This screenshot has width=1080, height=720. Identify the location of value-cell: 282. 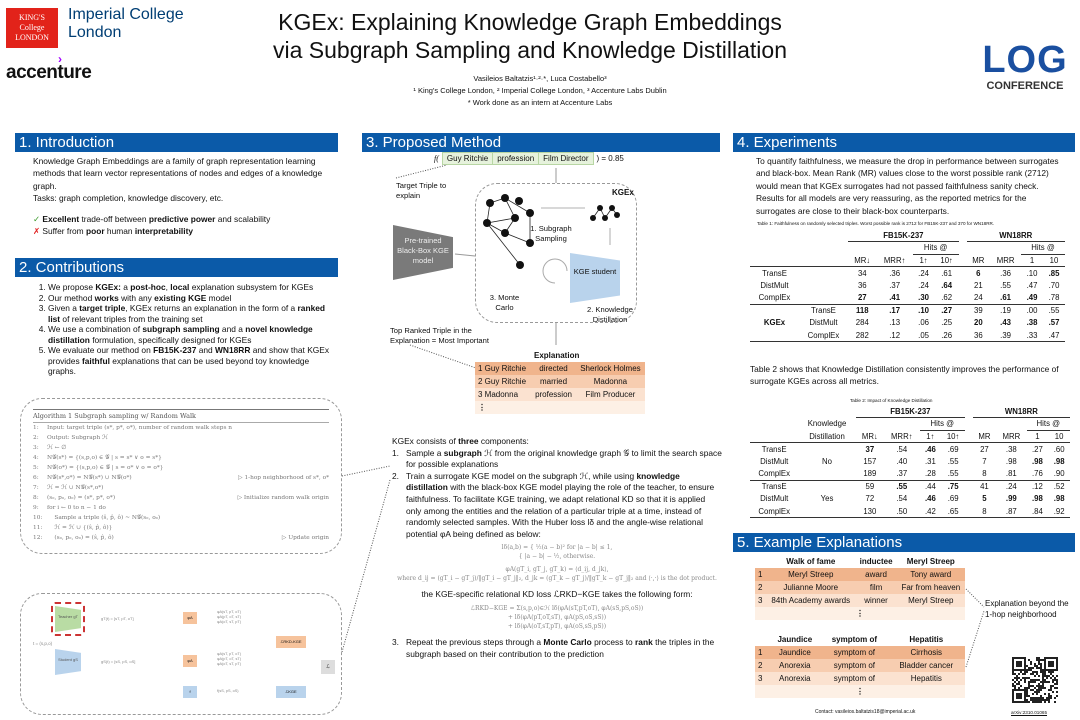
(862, 335).